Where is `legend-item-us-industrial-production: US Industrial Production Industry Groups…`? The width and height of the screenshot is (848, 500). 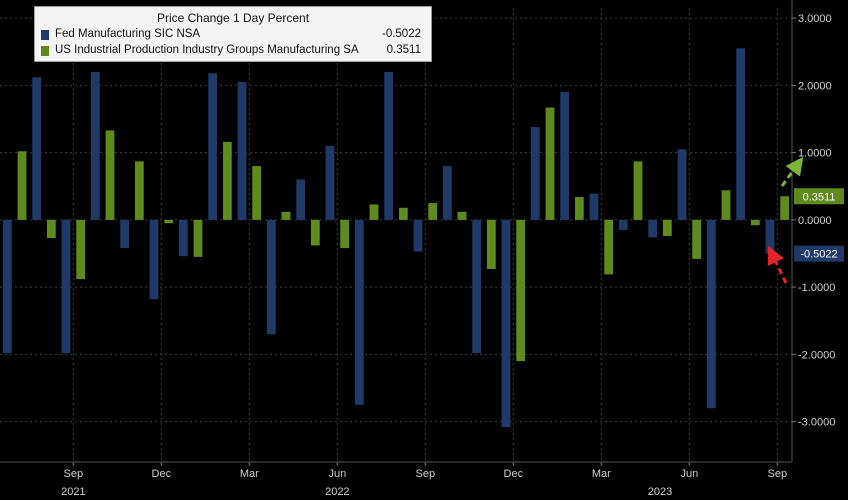 legend-item-us-industrial-production: US Industrial Production Industry Groups… is located at coordinates (233, 51).